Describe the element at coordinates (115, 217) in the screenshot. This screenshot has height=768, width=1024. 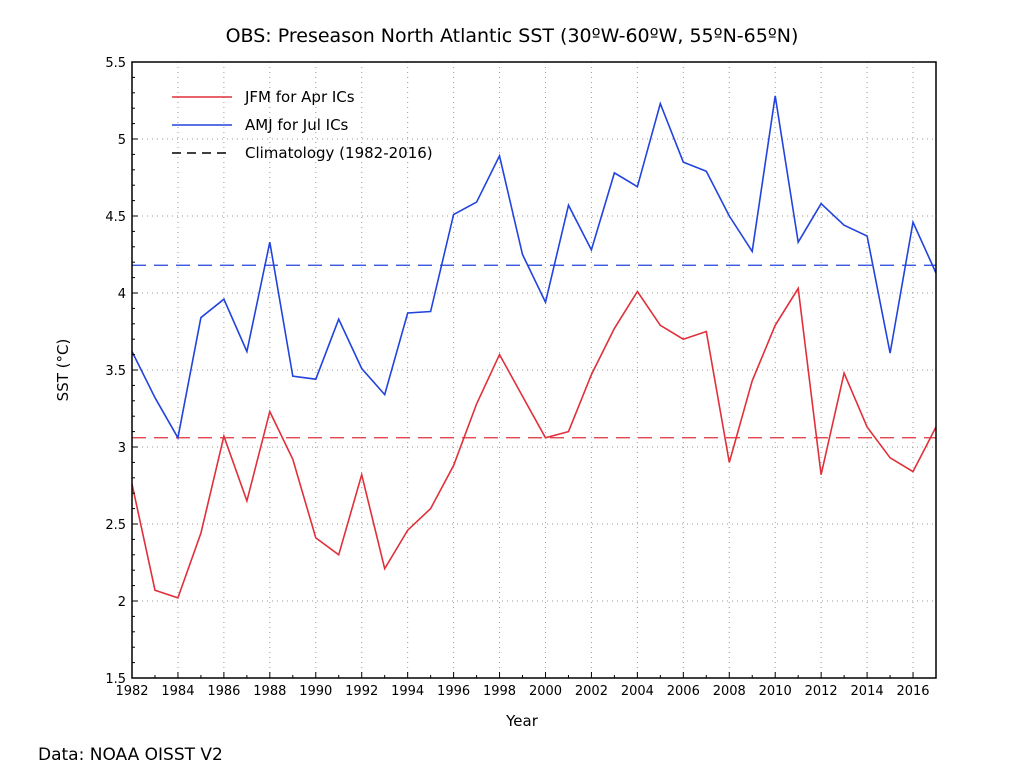
I see `y-tick-label: 4.5` at that location.